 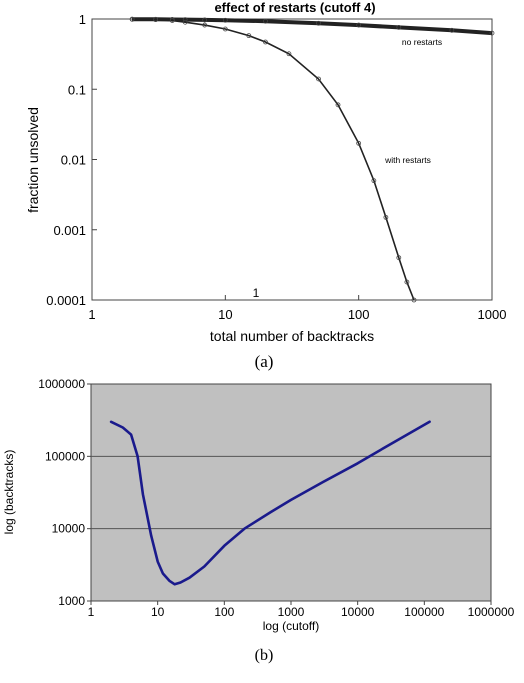 I want to click on chart-a-y-tick-label: 0.0001, so click(x=66, y=300).